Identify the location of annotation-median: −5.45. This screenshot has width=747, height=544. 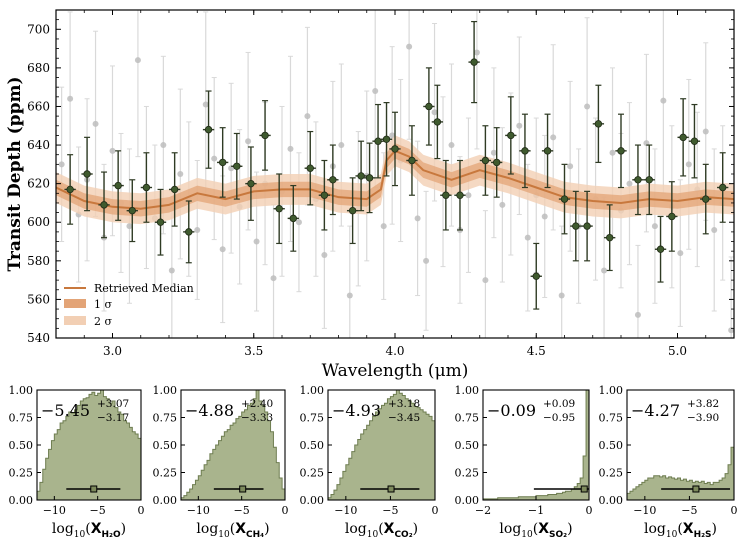
(65, 410).